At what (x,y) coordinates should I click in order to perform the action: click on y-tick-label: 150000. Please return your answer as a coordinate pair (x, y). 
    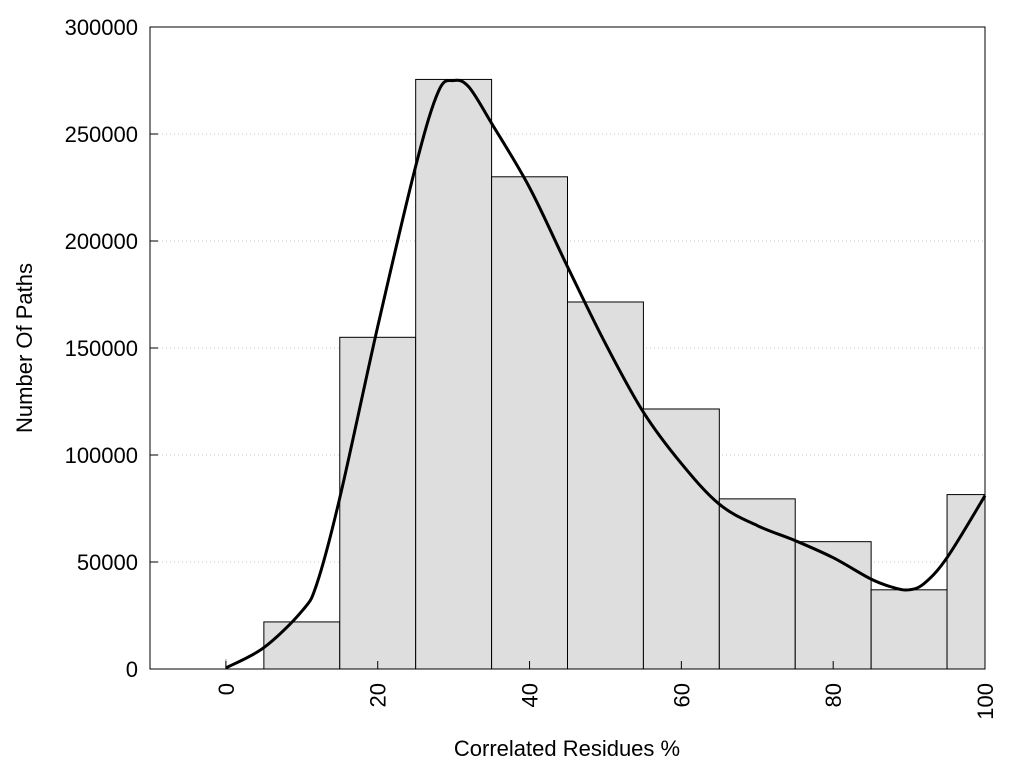
    Looking at the image, I should click on (101, 348).